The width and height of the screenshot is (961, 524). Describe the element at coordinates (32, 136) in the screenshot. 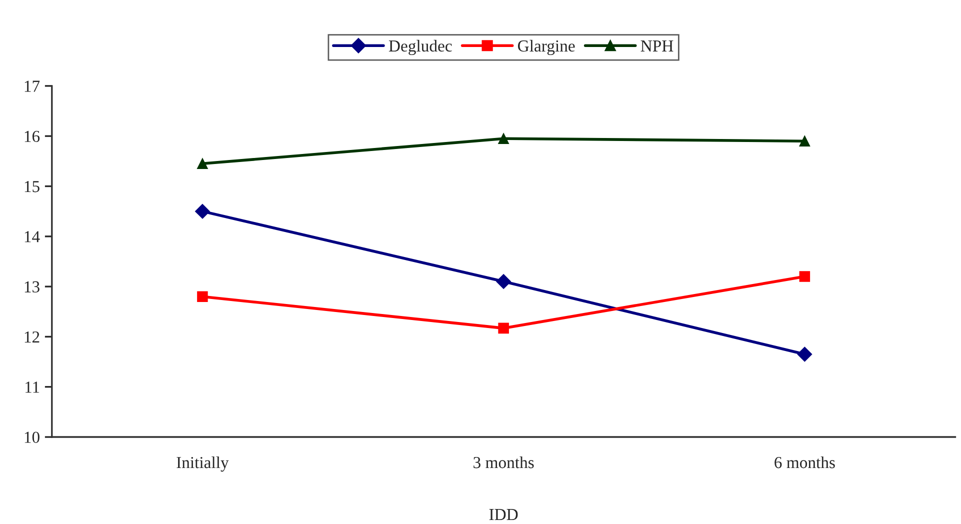

I see `y-tick-label: 16` at that location.